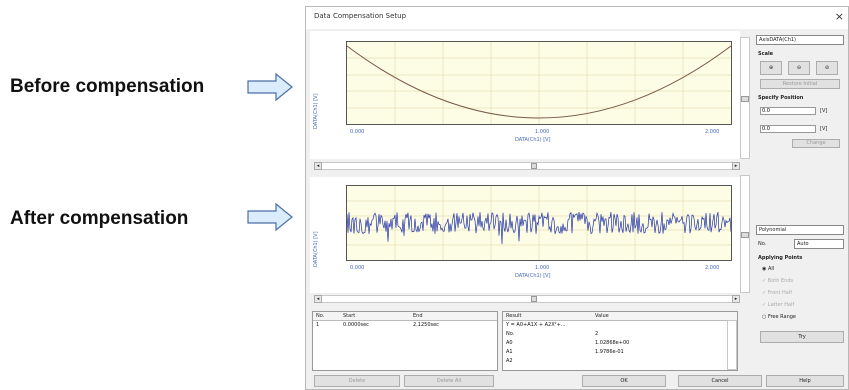 Image resolution: width=849 pixels, height=390 pixels. I want to click on table-cell: 0.0000sec, so click(356, 325).